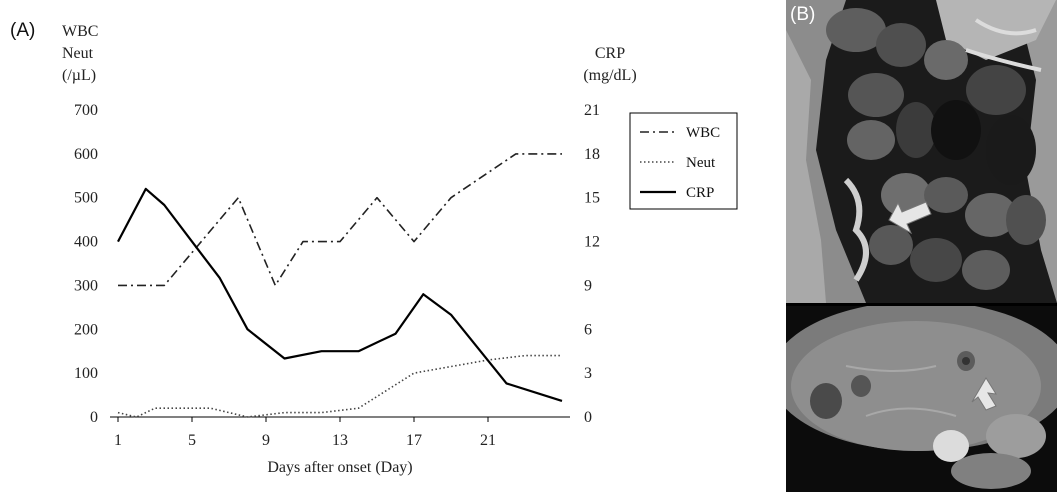  What do you see at coordinates (305, 433) in the screenshot?
I see `x-axis-ticks: 1 5 9 13 17 21` at bounding box center [305, 433].